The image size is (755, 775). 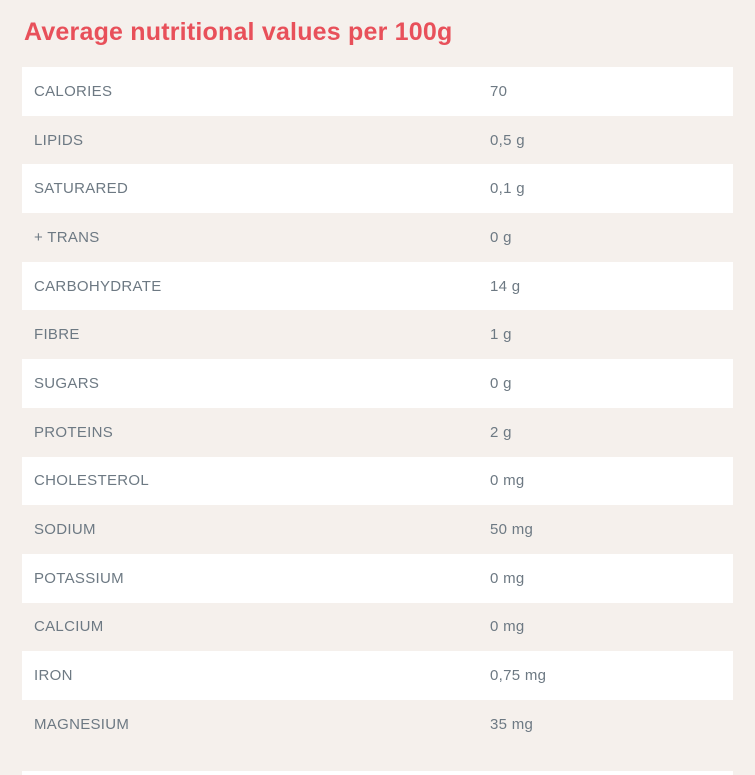 What do you see at coordinates (505, 286) in the screenshot?
I see `row-value: 14 g` at bounding box center [505, 286].